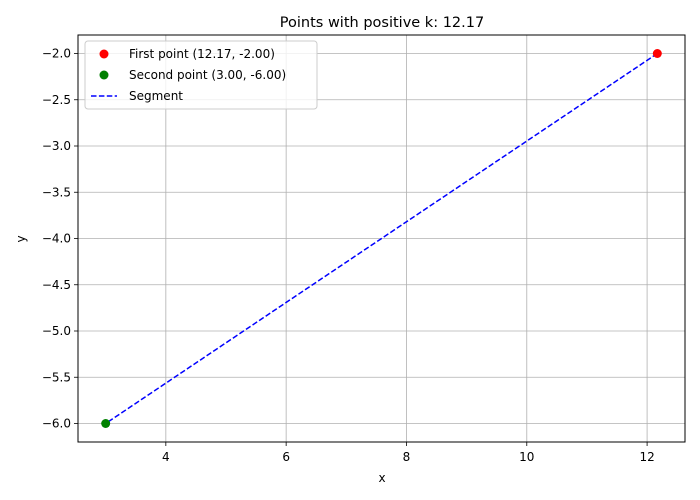 The image size is (700, 500). I want to click on y-tick-label: −5.0, so click(56, 331).